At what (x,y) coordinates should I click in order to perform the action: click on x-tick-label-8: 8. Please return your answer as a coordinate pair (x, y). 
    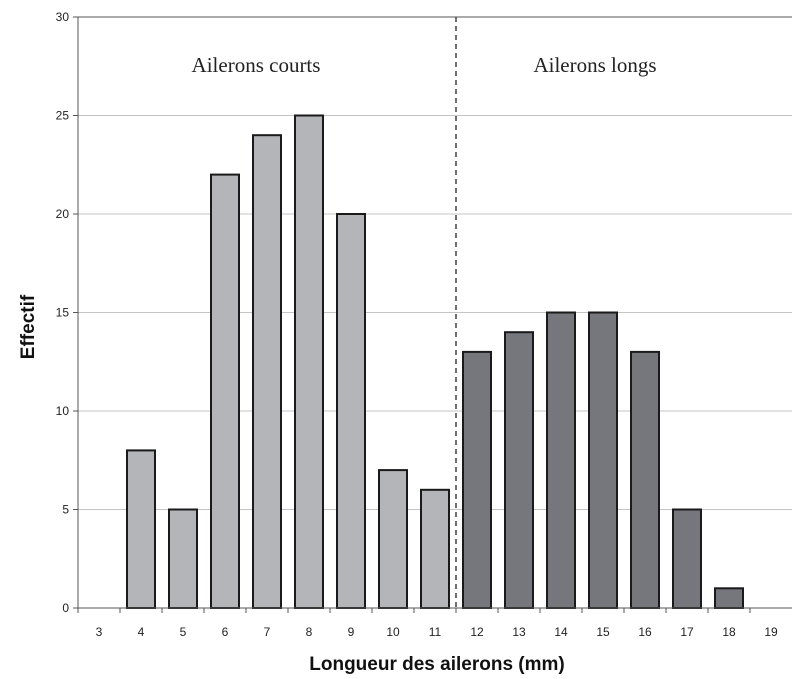
    Looking at the image, I should click on (309, 632).